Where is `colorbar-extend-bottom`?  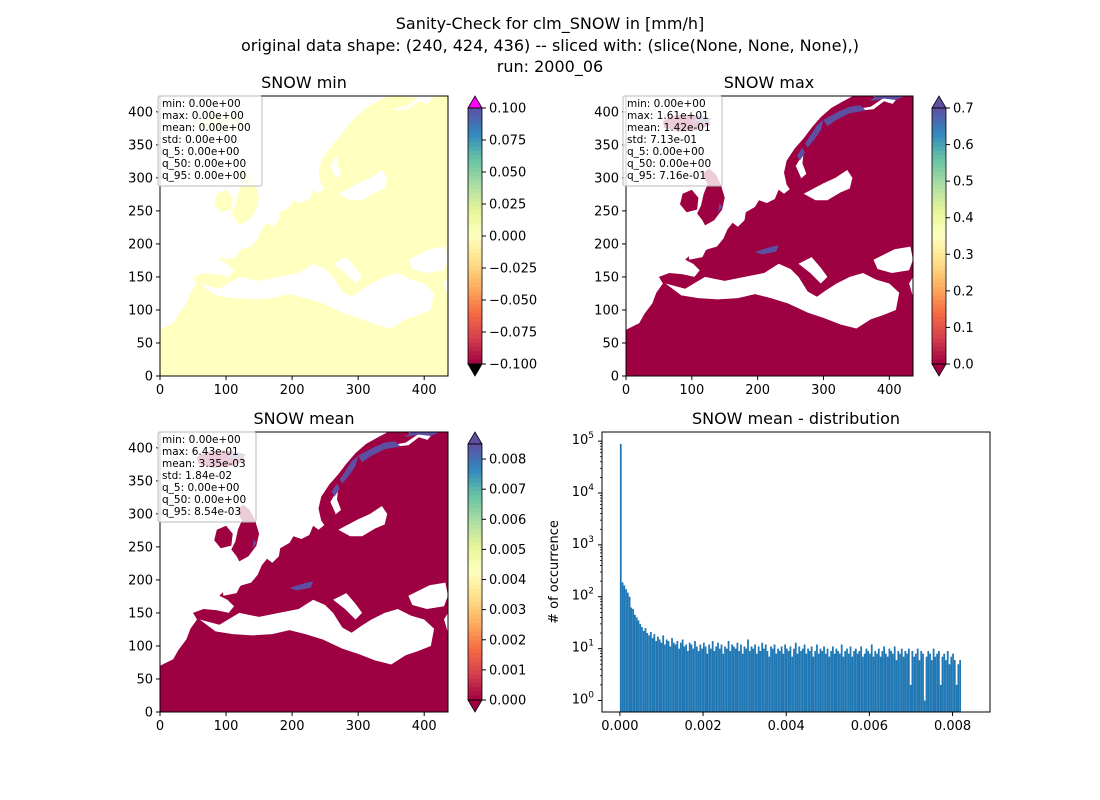 colorbar-extend-bottom is located at coordinates (475, 706).